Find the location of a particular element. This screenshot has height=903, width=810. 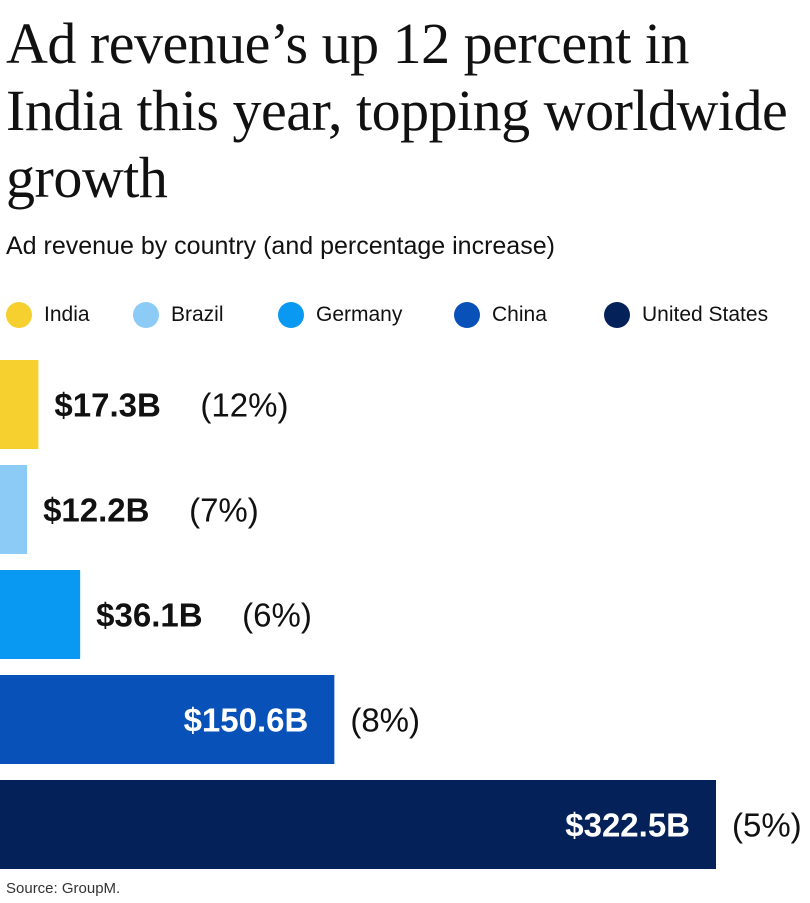

value-label-india: $17.3B is located at coordinates (107, 405).